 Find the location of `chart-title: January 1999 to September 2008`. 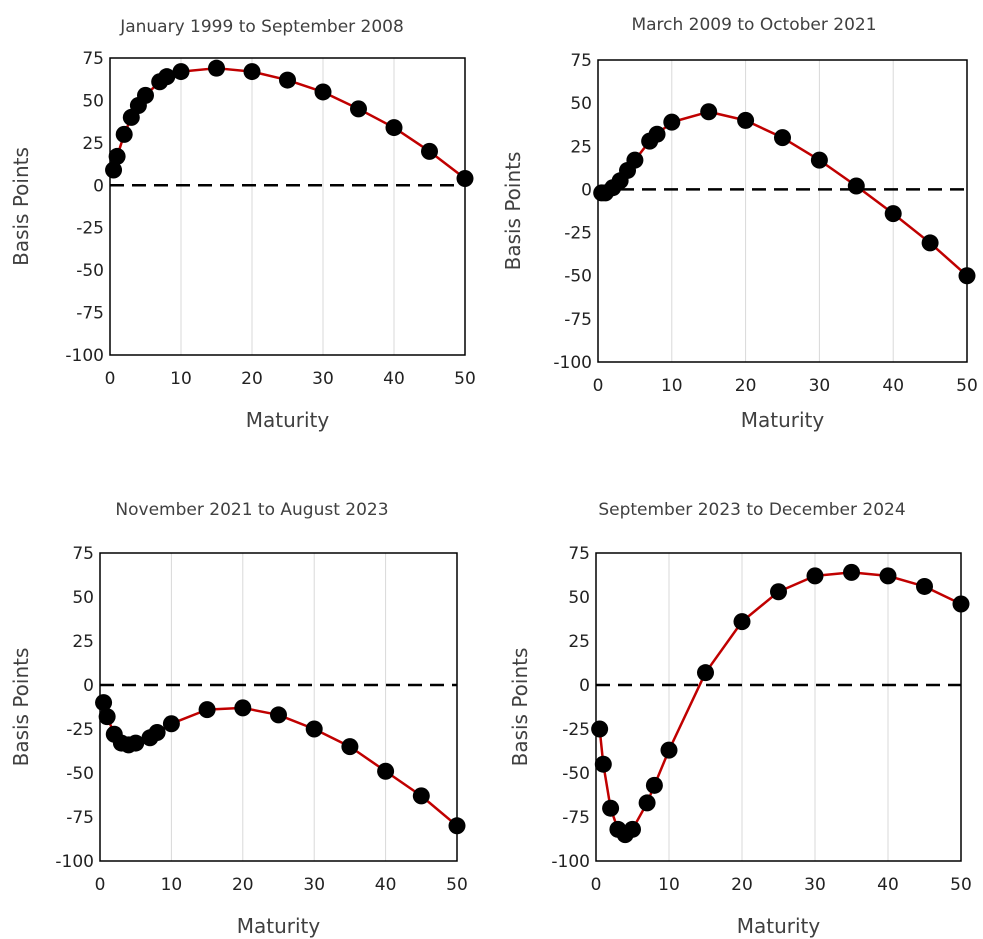

chart-title: January 1999 to September 2008 is located at coordinates (261, 27).